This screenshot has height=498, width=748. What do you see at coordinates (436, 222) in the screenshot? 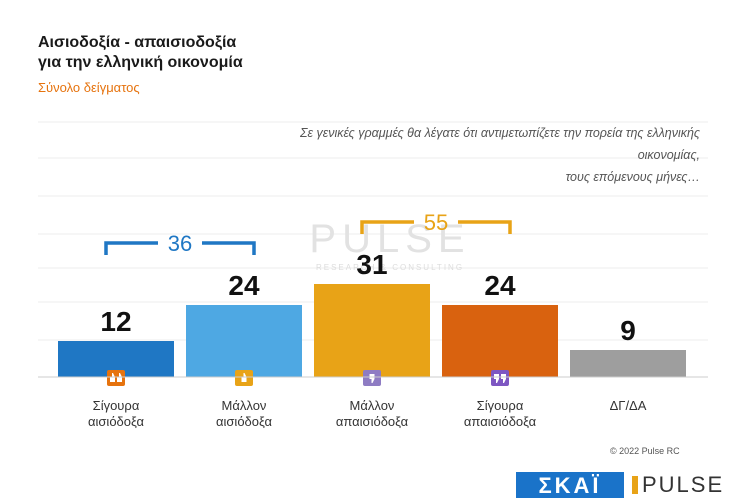
I see `group-total-label-1: 55` at bounding box center [436, 222].